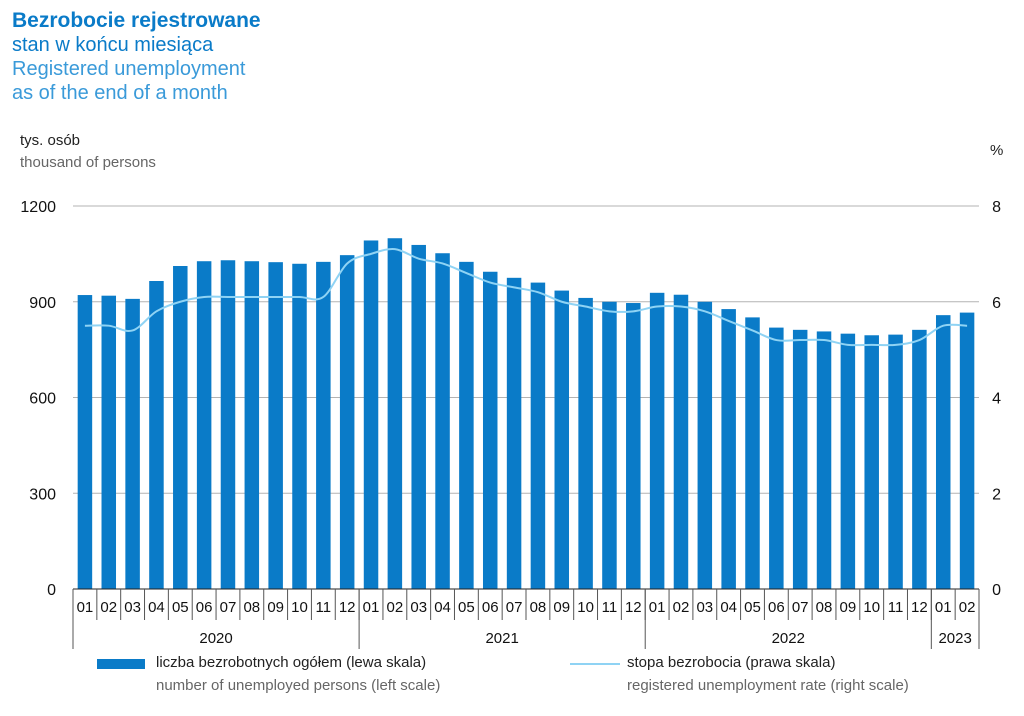 Image resolution: width=1024 pixels, height=716 pixels. Describe the element at coordinates (595, 664) in the screenshot. I see `legend-line-swatch` at that location.